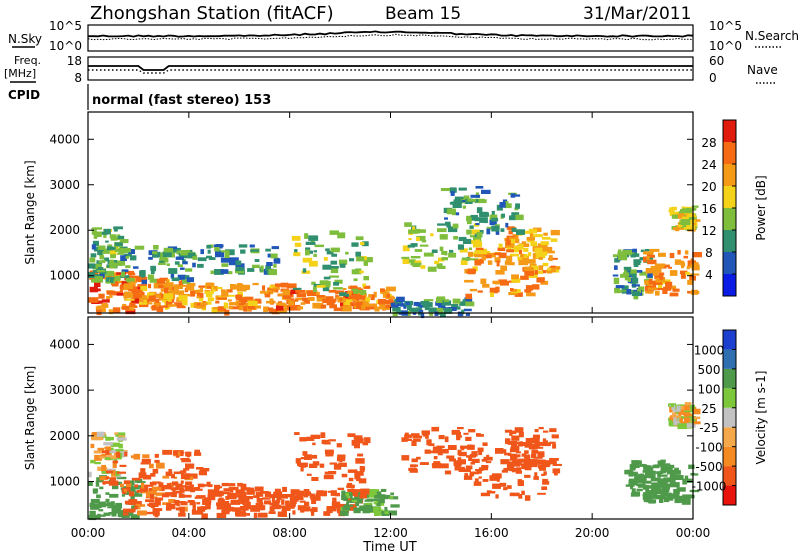 The height and width of the screenshot is (554, 800). Describe the element at coordinates (709, 370) in the screenshot. I see `colorbar-tick-label: 500` at that location.